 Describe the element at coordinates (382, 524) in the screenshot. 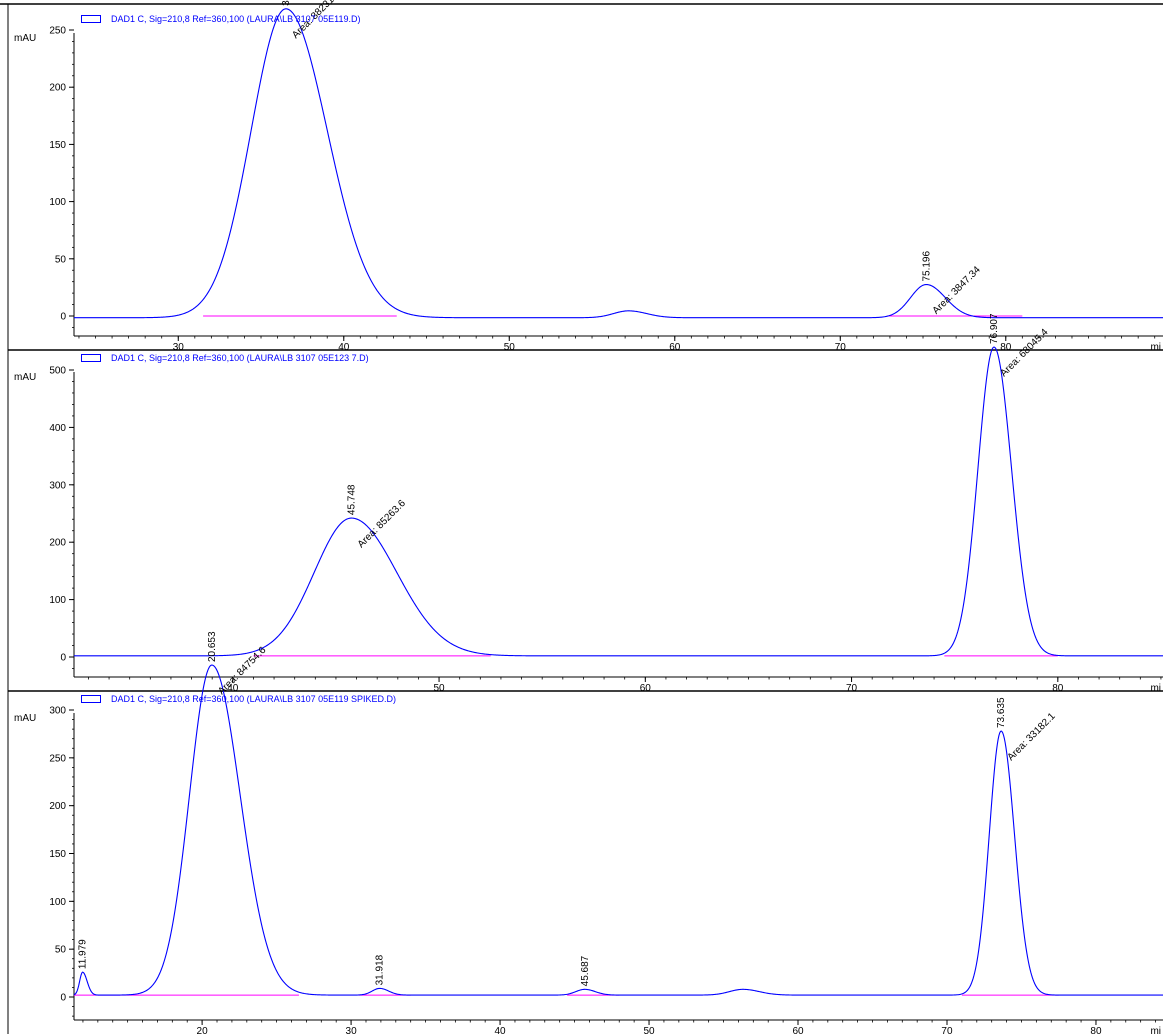

I see `peak-area-label: Area: 85263.6` at that location.